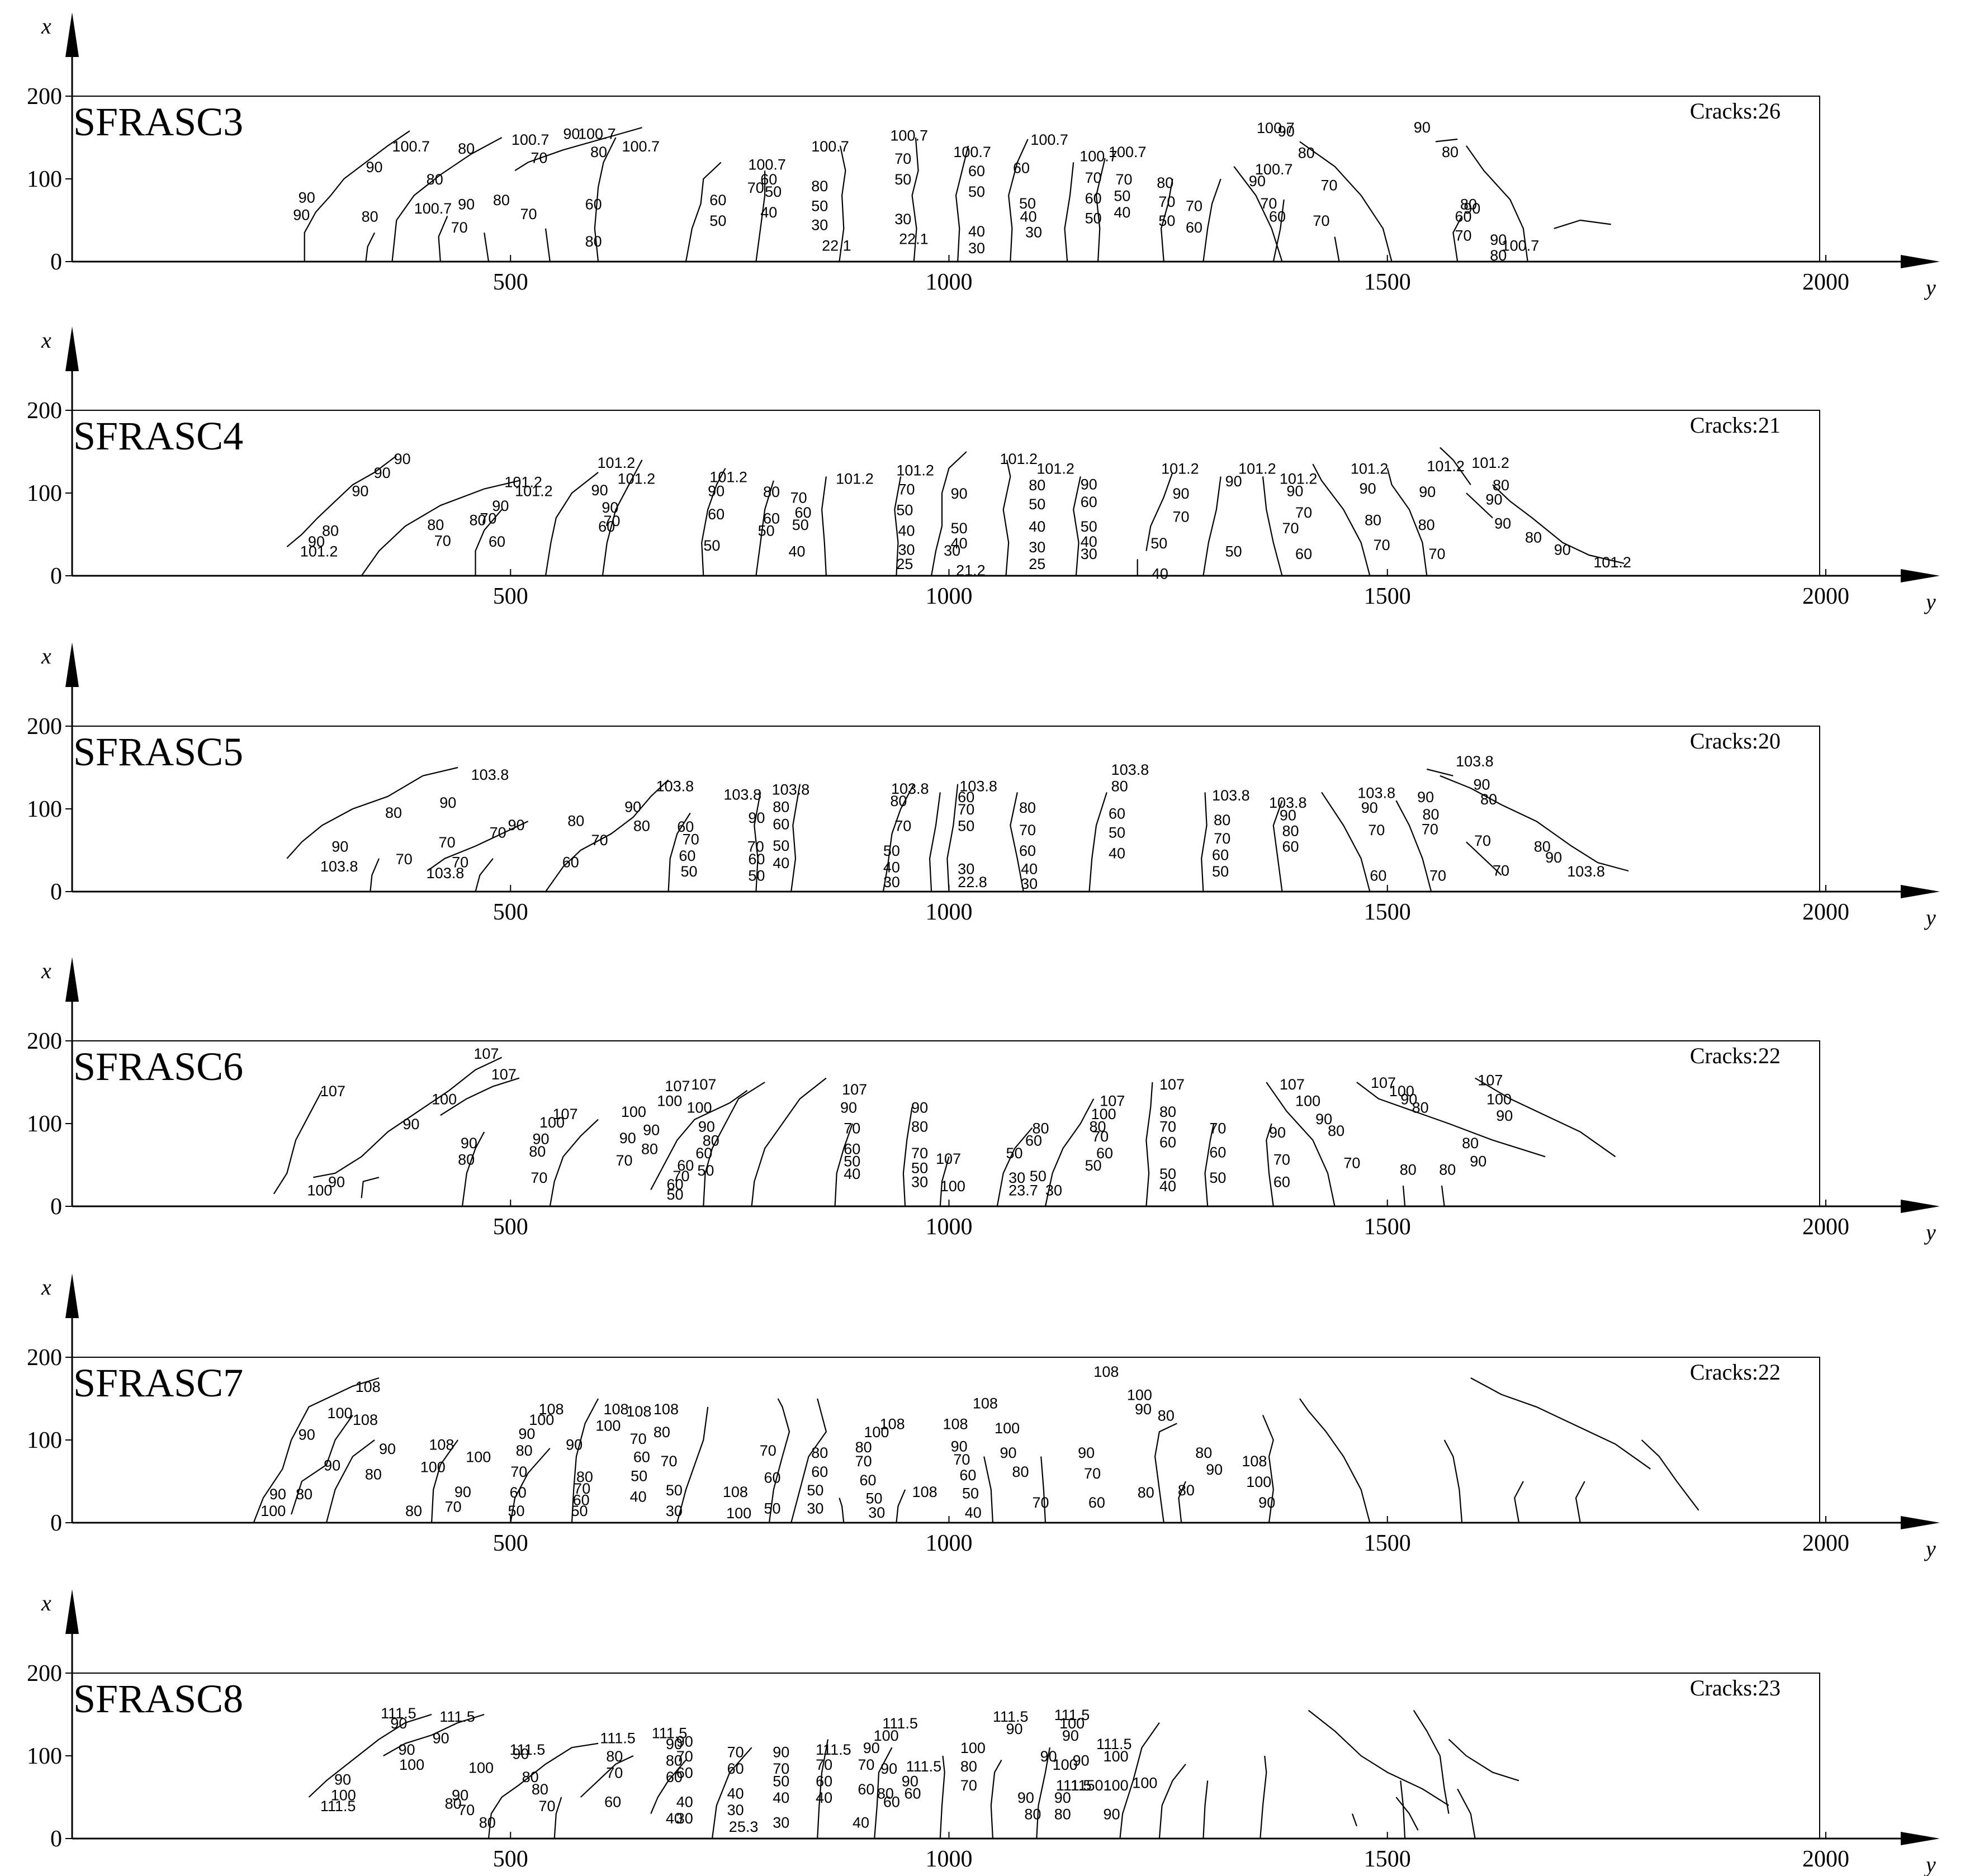 This screenshot has height=1876, width=1965. What do you see at coordinates (834, 1749) in the screenshot?
I see `load-label: 111.5` at bounding box center [834, 1749].